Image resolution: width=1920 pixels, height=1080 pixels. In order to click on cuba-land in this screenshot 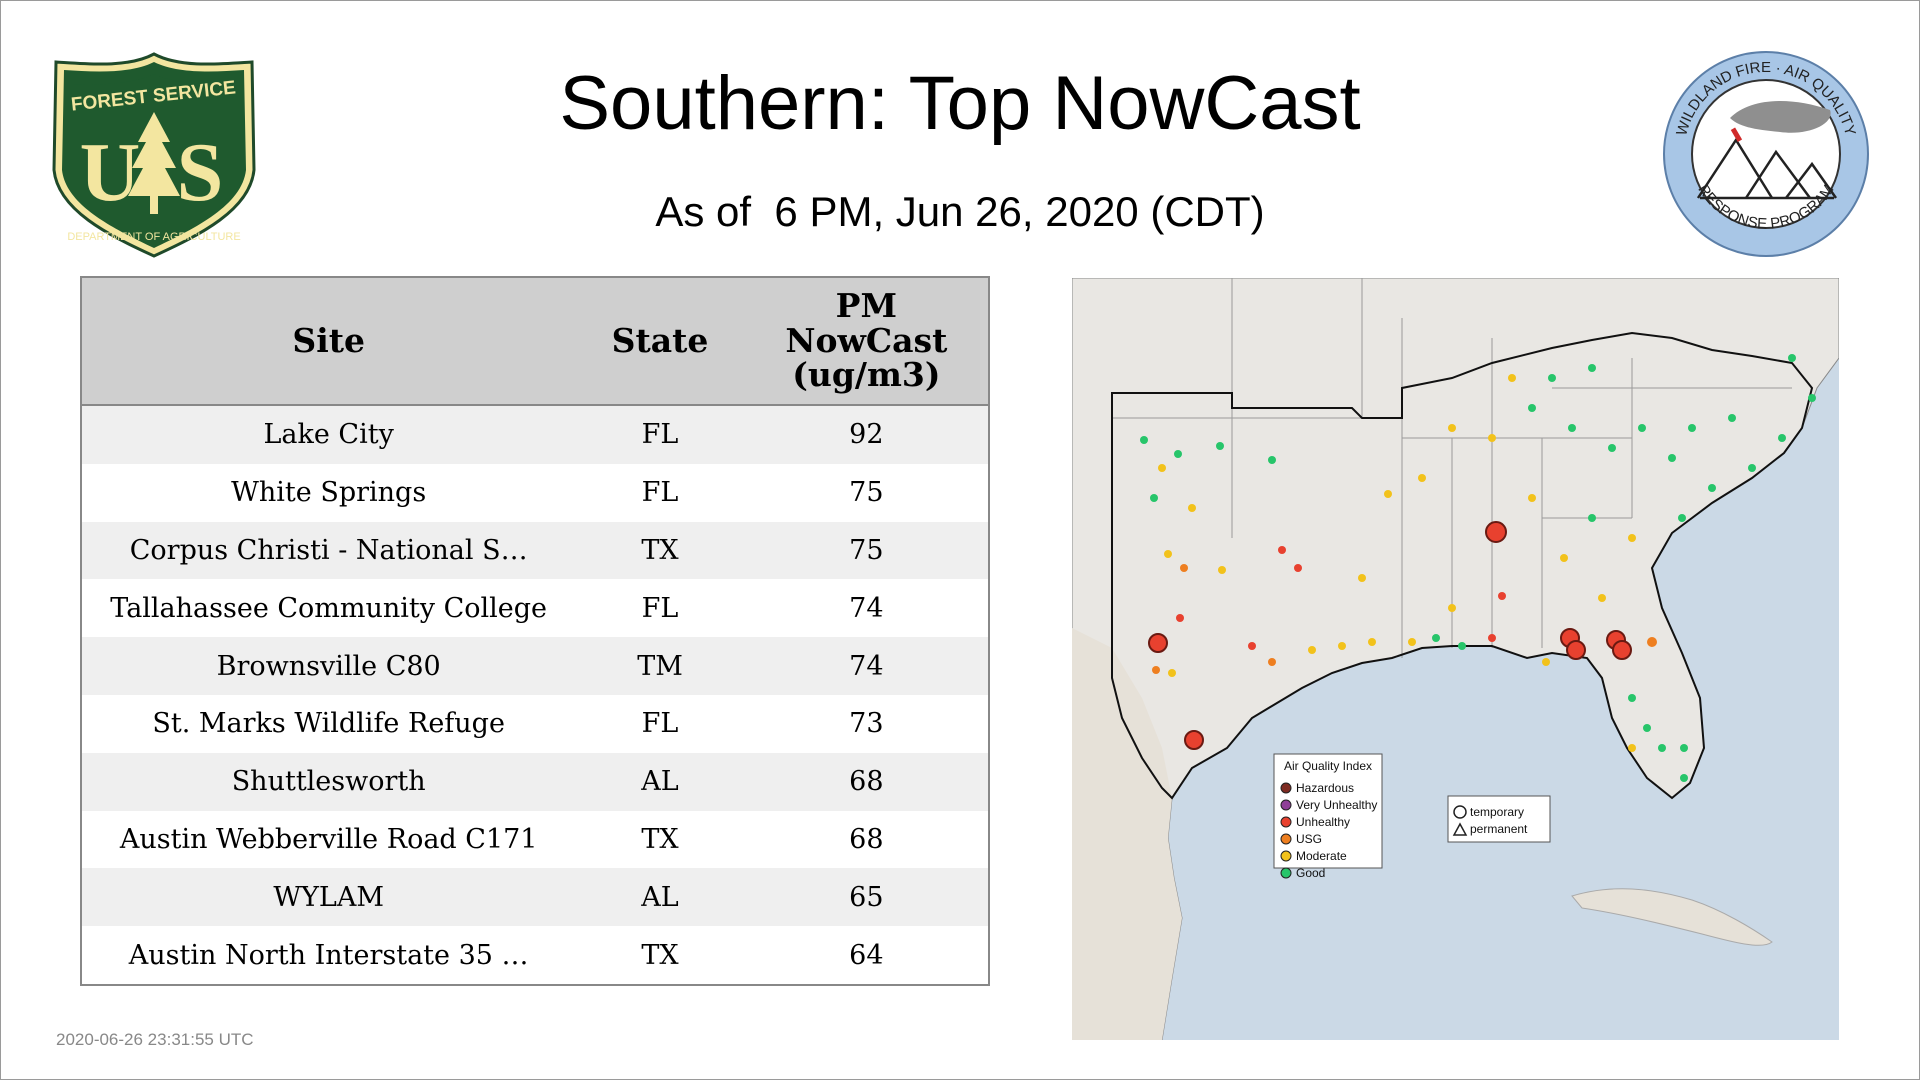, I will do `click(1672, 917)`.